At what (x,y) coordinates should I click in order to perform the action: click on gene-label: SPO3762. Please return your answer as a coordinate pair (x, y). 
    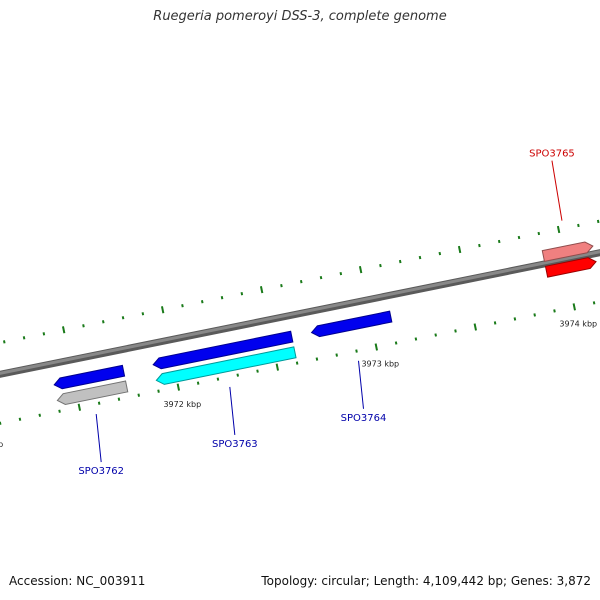
    Looking at the image, I should click on (101, 471).